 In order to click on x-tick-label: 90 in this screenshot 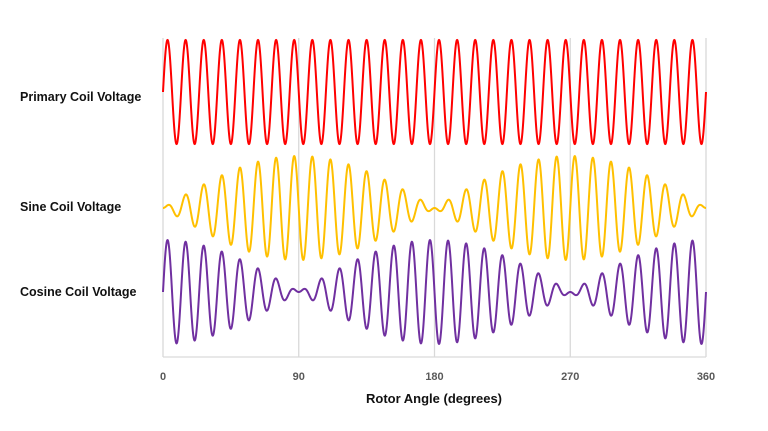, I will do `click(299, 377)`.